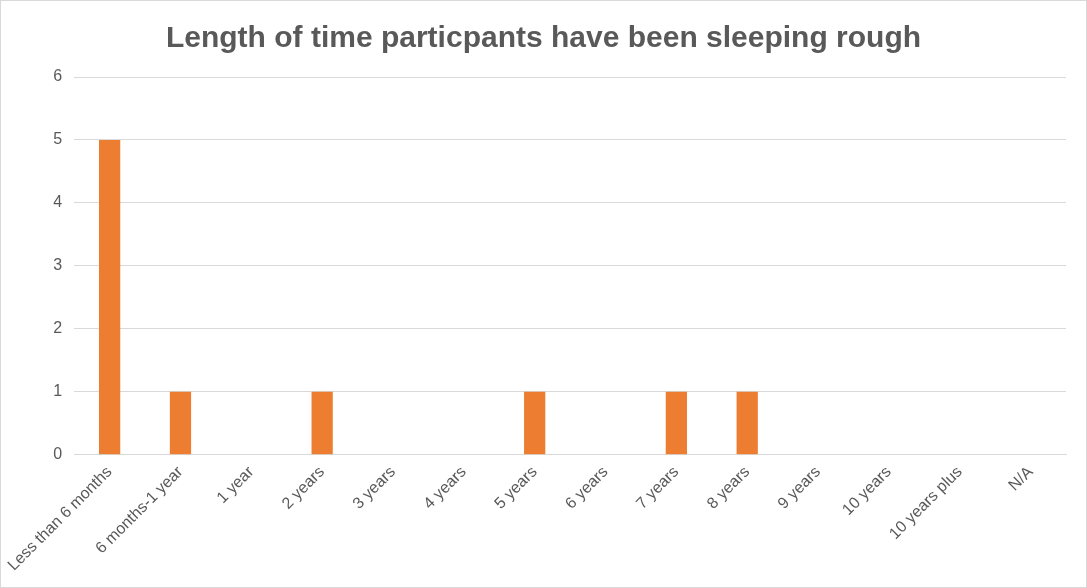  I want to click on y-tick-label: 2, so click(58, 328).